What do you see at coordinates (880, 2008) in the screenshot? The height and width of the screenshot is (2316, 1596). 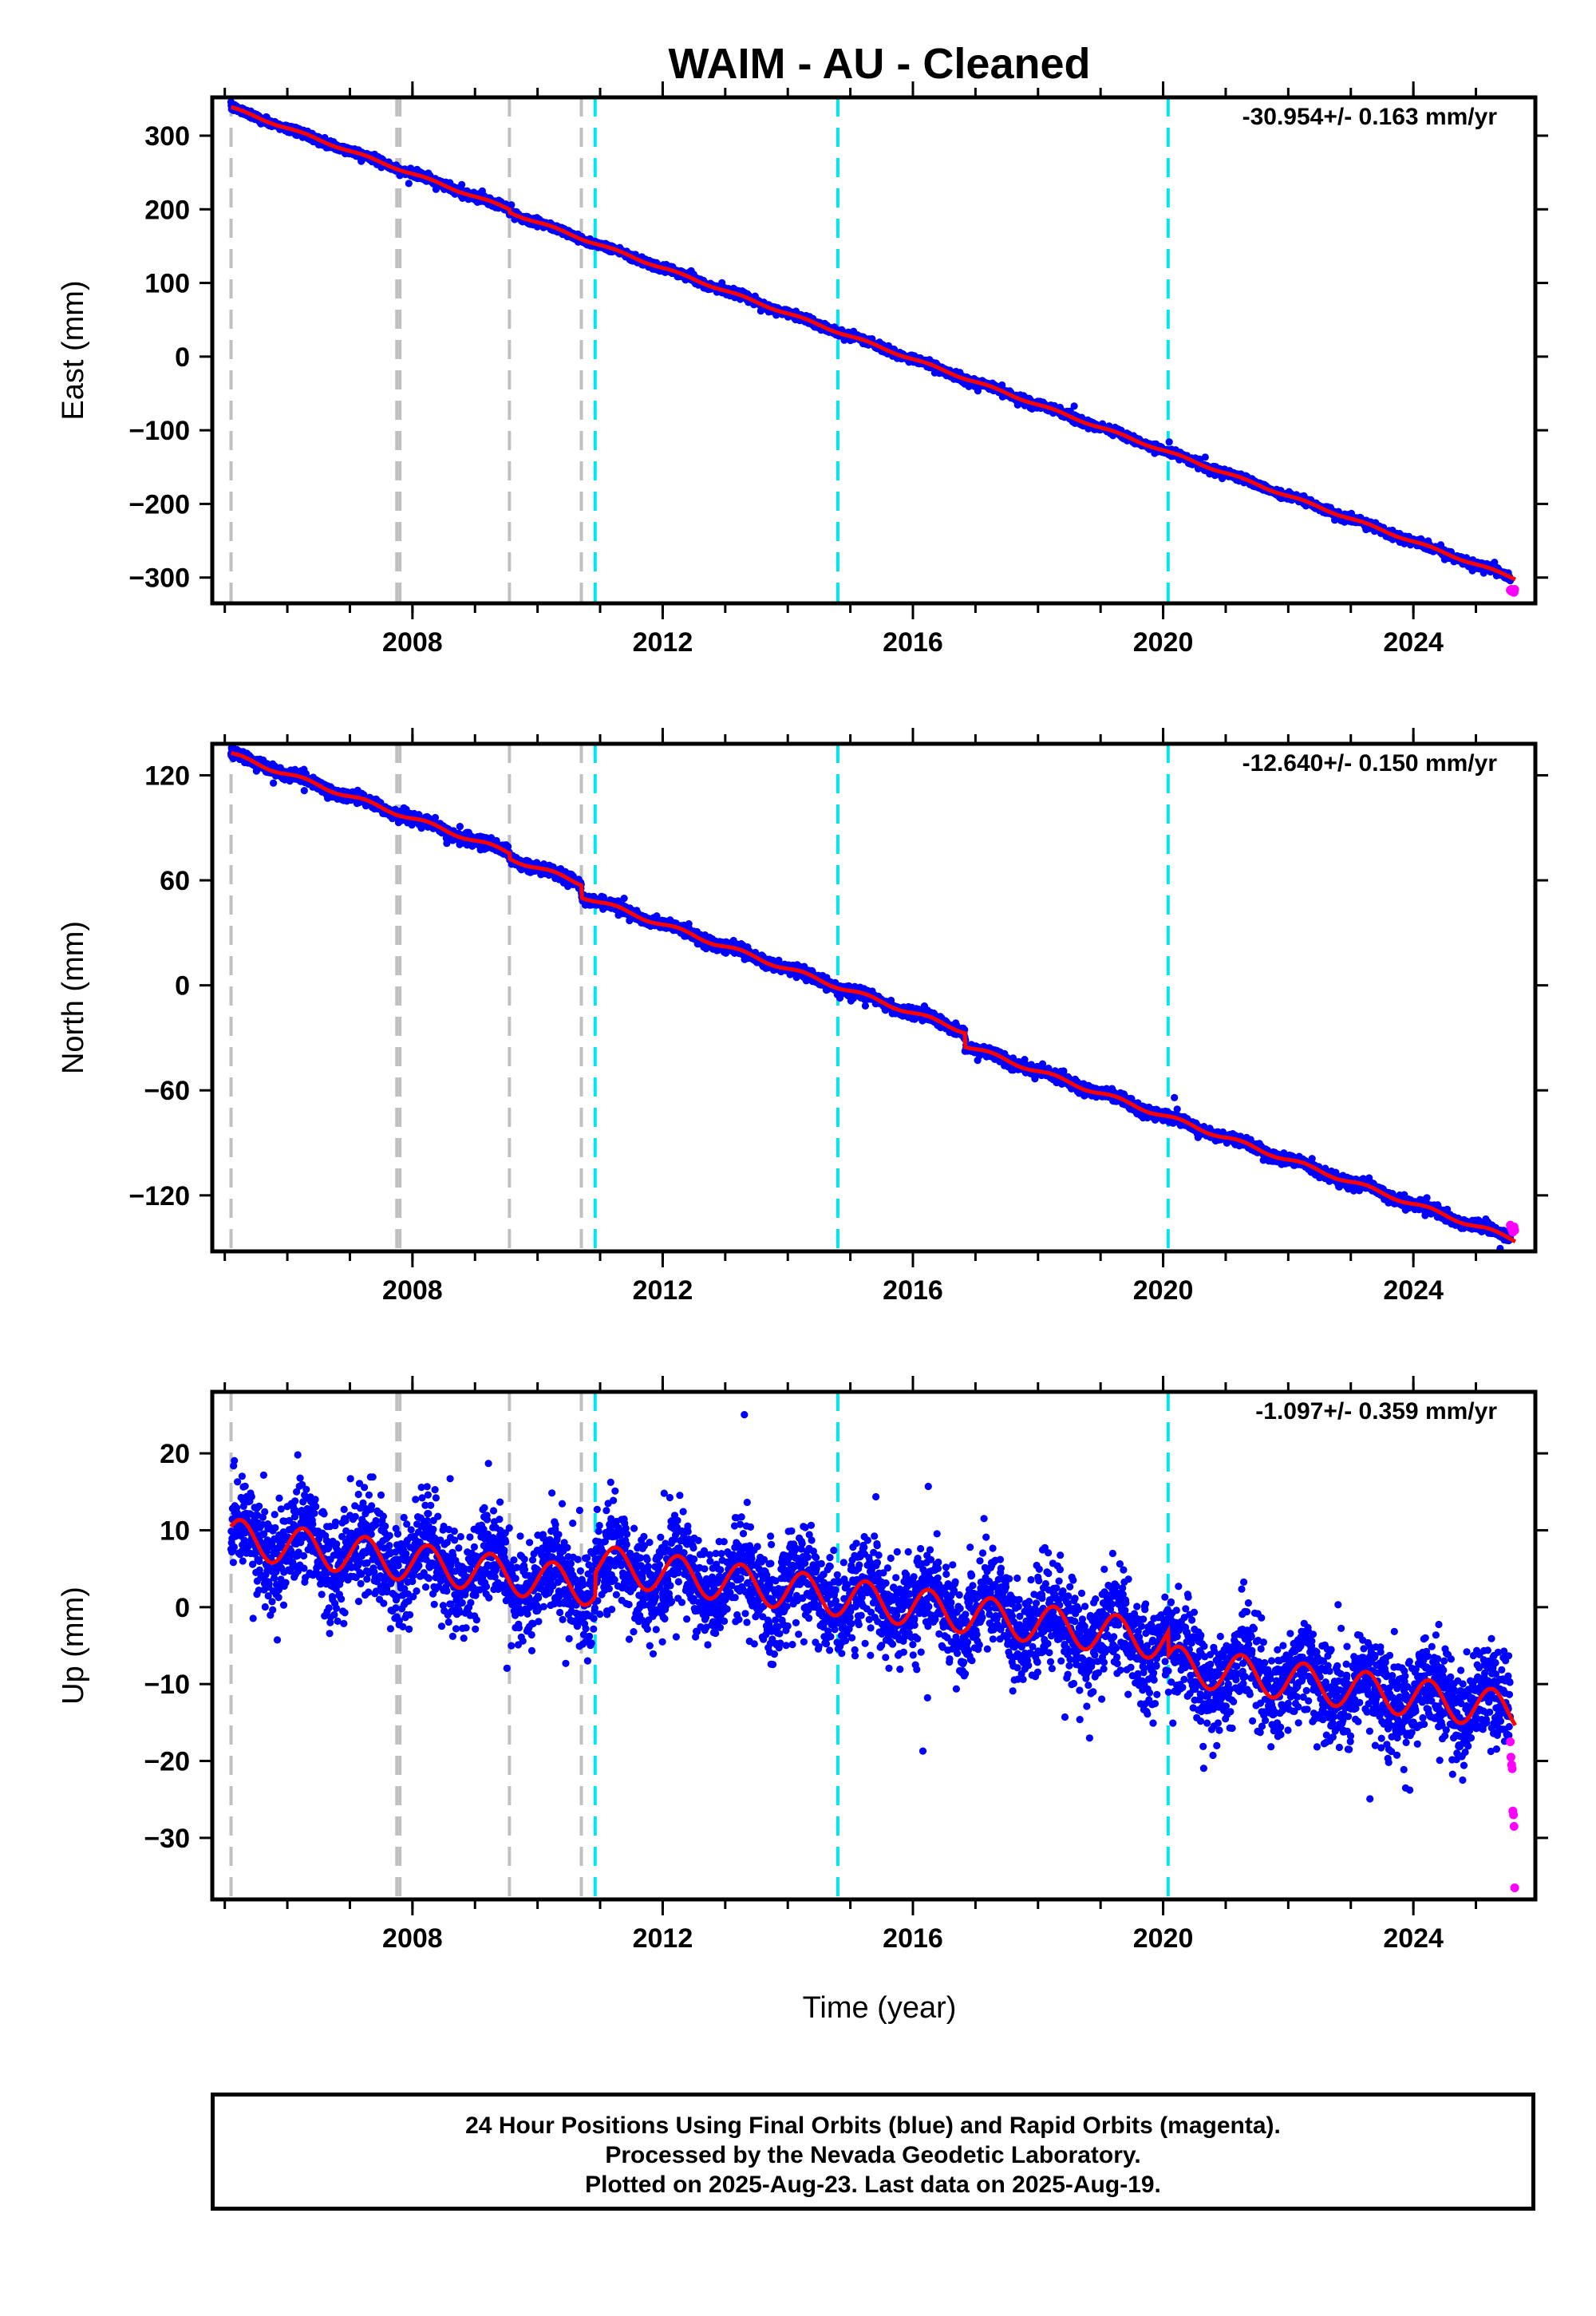 I see `x-axis-label: Time (year)` at bounding box center [880, 2008].